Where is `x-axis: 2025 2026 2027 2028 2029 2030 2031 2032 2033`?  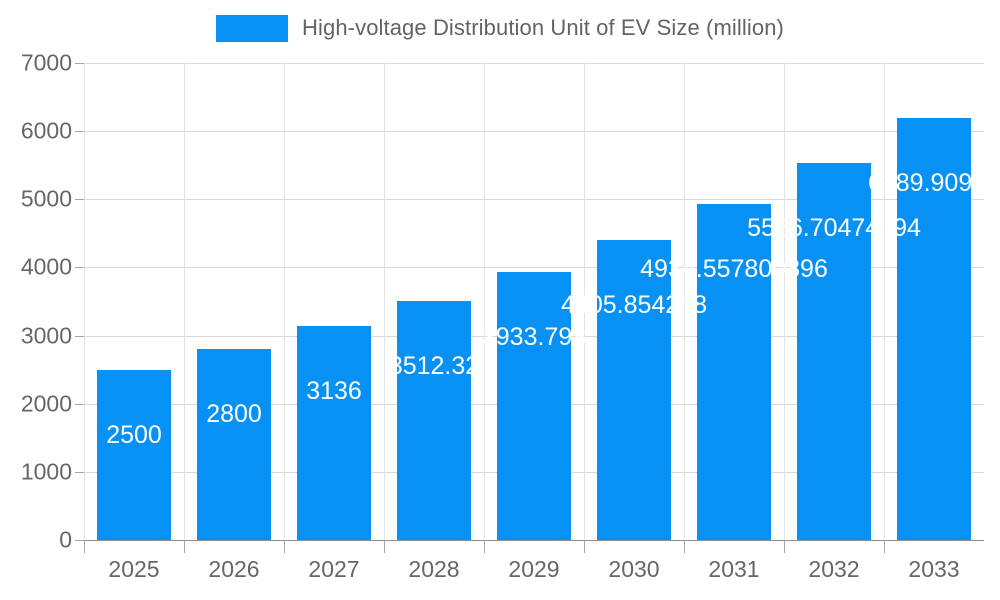
x-axis: 2025 2026 2027 2028 2029 2030 2031 2032 2033 is located at coordinates (534, 576).